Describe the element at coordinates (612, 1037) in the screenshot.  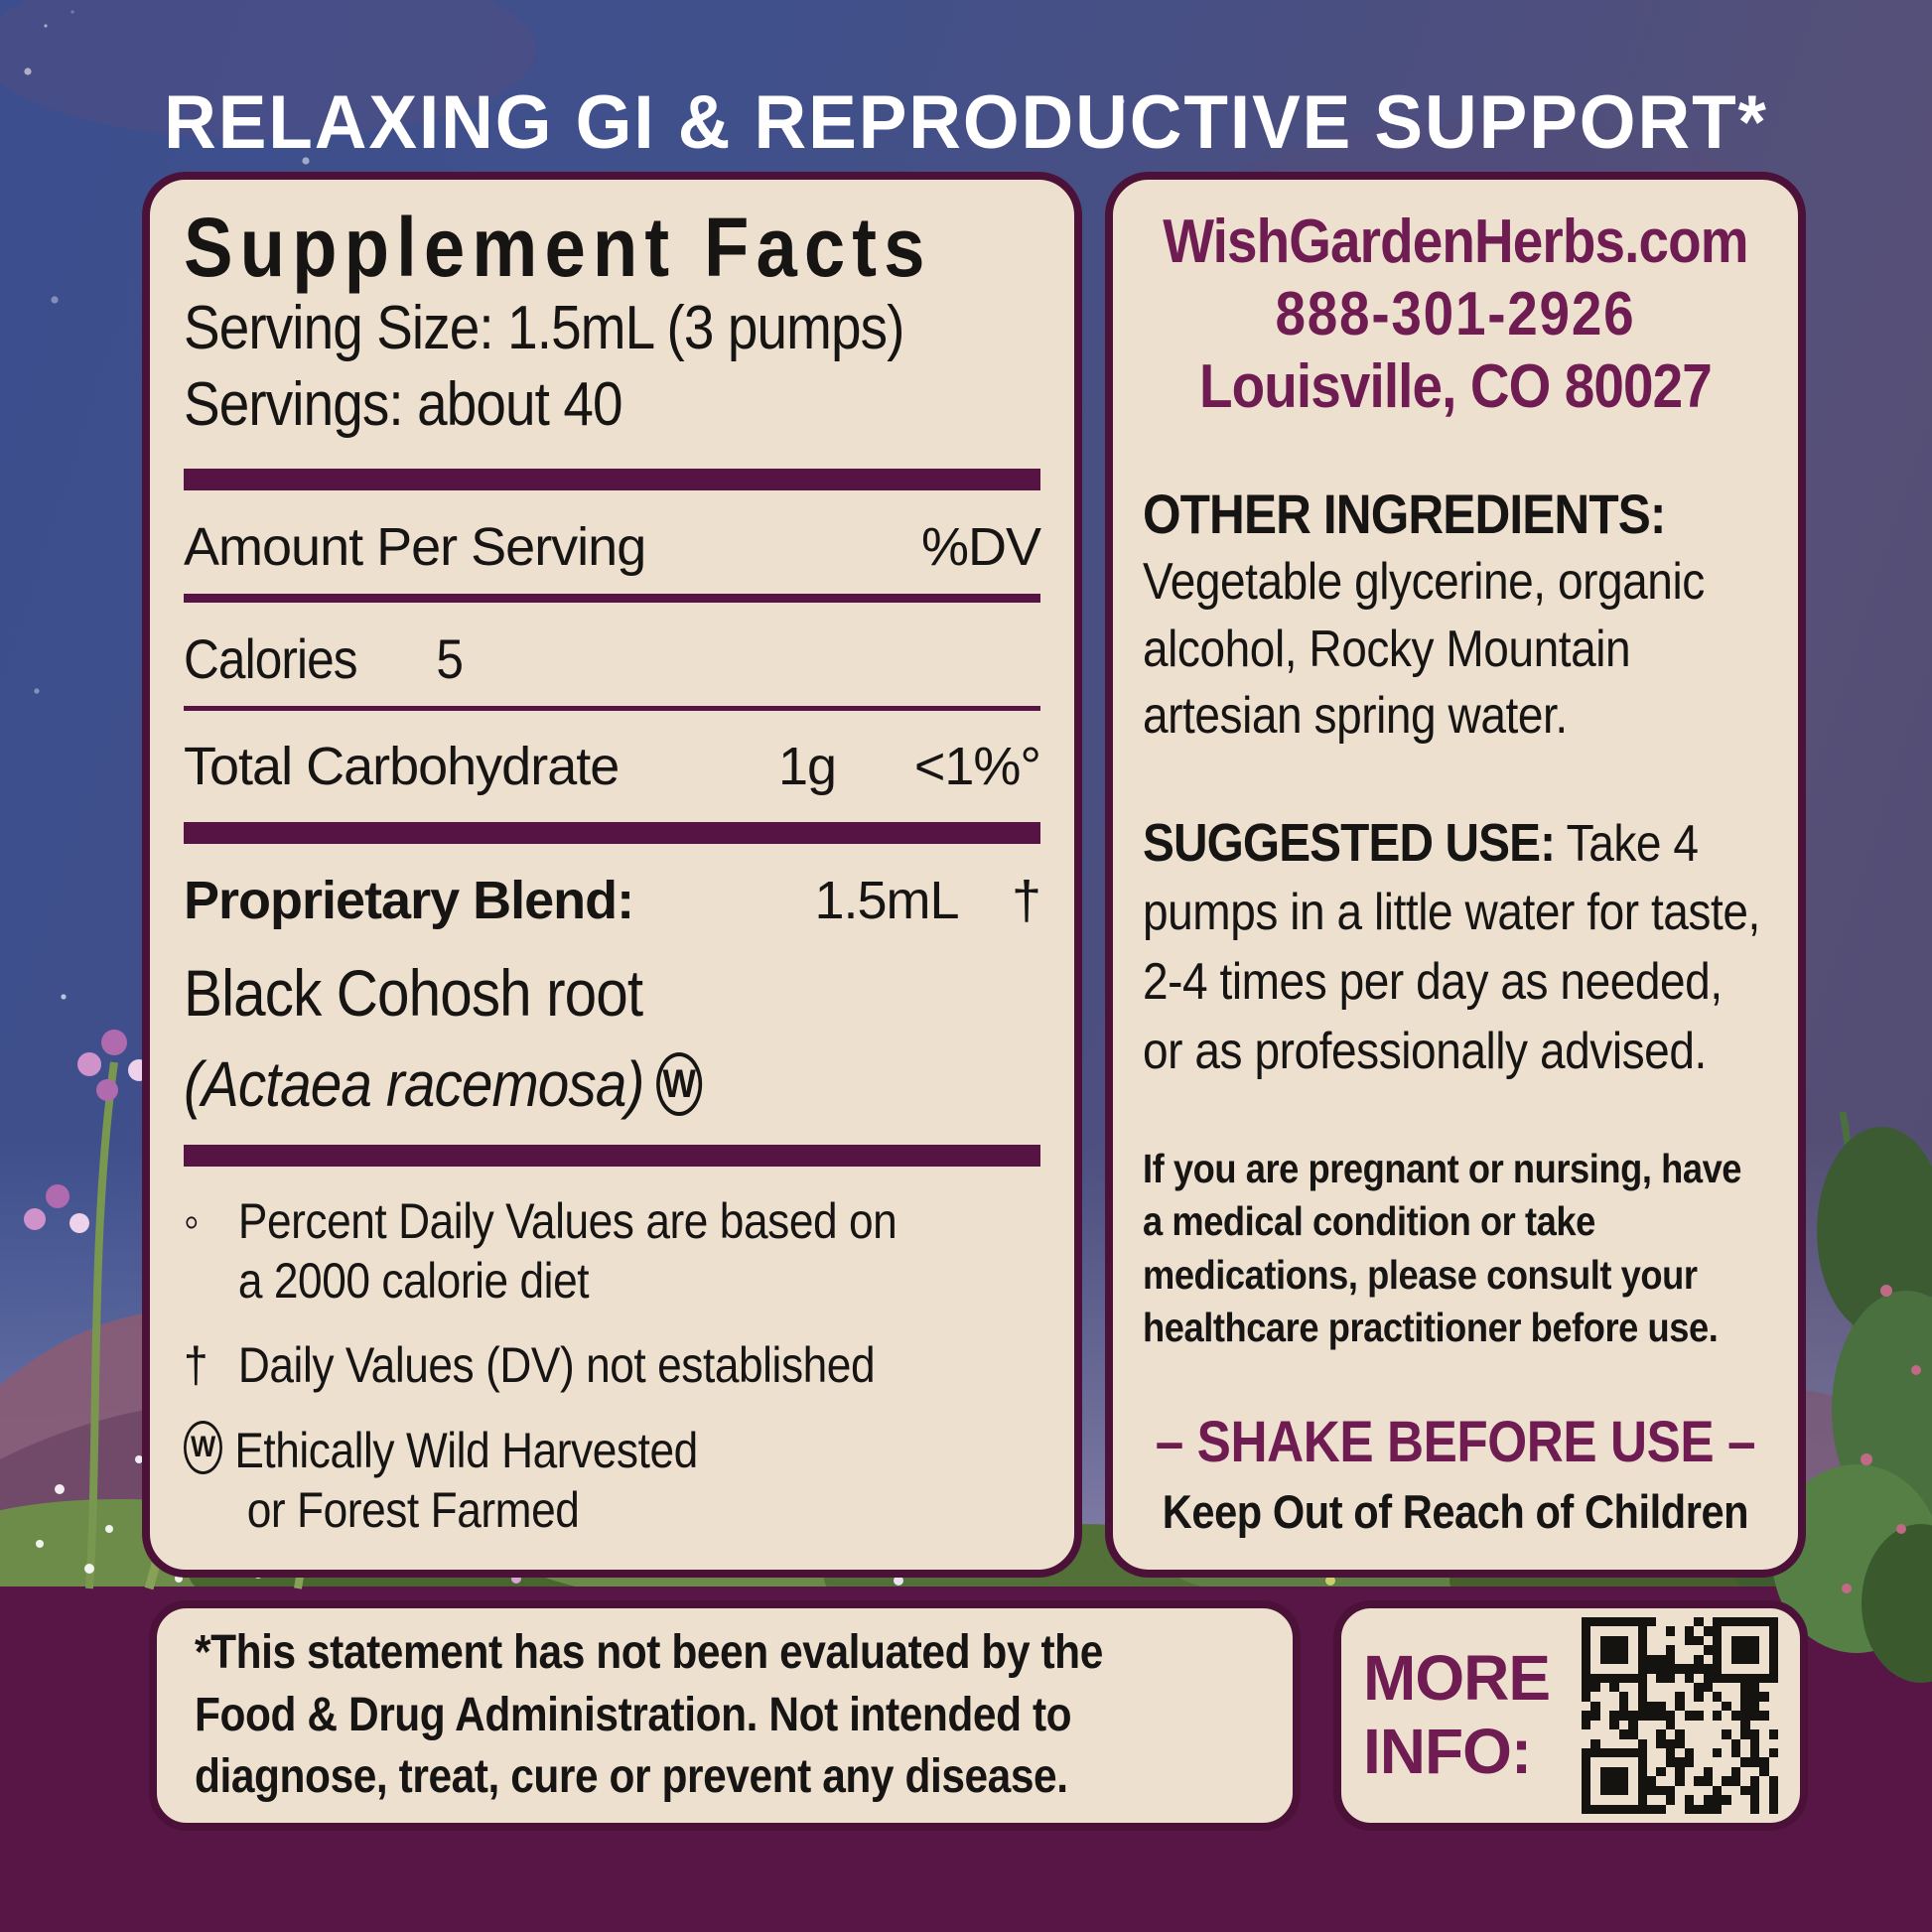
I see `ingredient-group: Black Cohosh root (Actaea racemosa) W` at that location.